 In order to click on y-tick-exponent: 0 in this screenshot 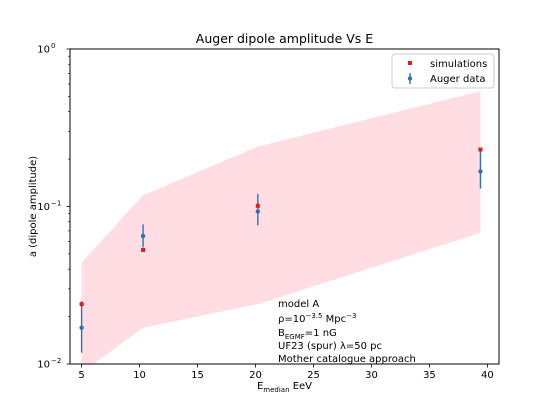, I will do `click(53, 46)`.